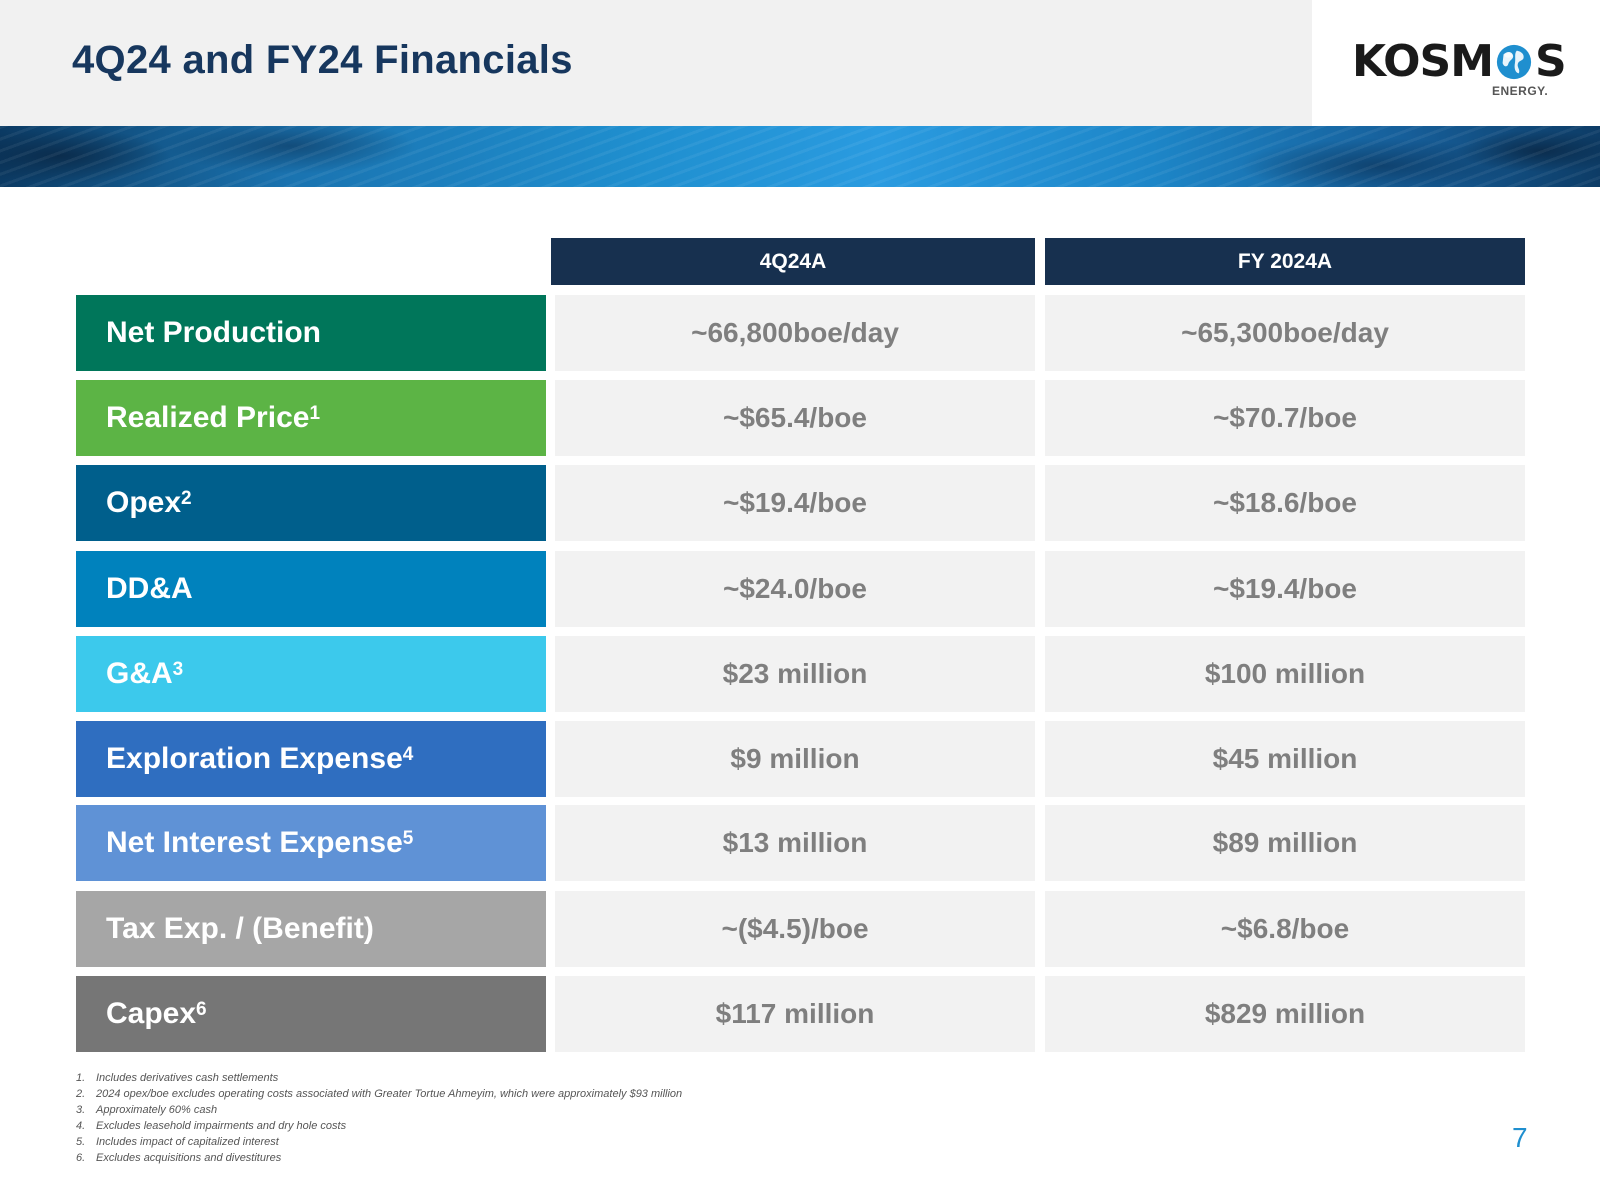 Image resolution: width=1600 pixels, height=1200 pixels. Describe the element at coordinates (81, 1110) in the screenshot. I see `footnote-number: 3.` at that location.